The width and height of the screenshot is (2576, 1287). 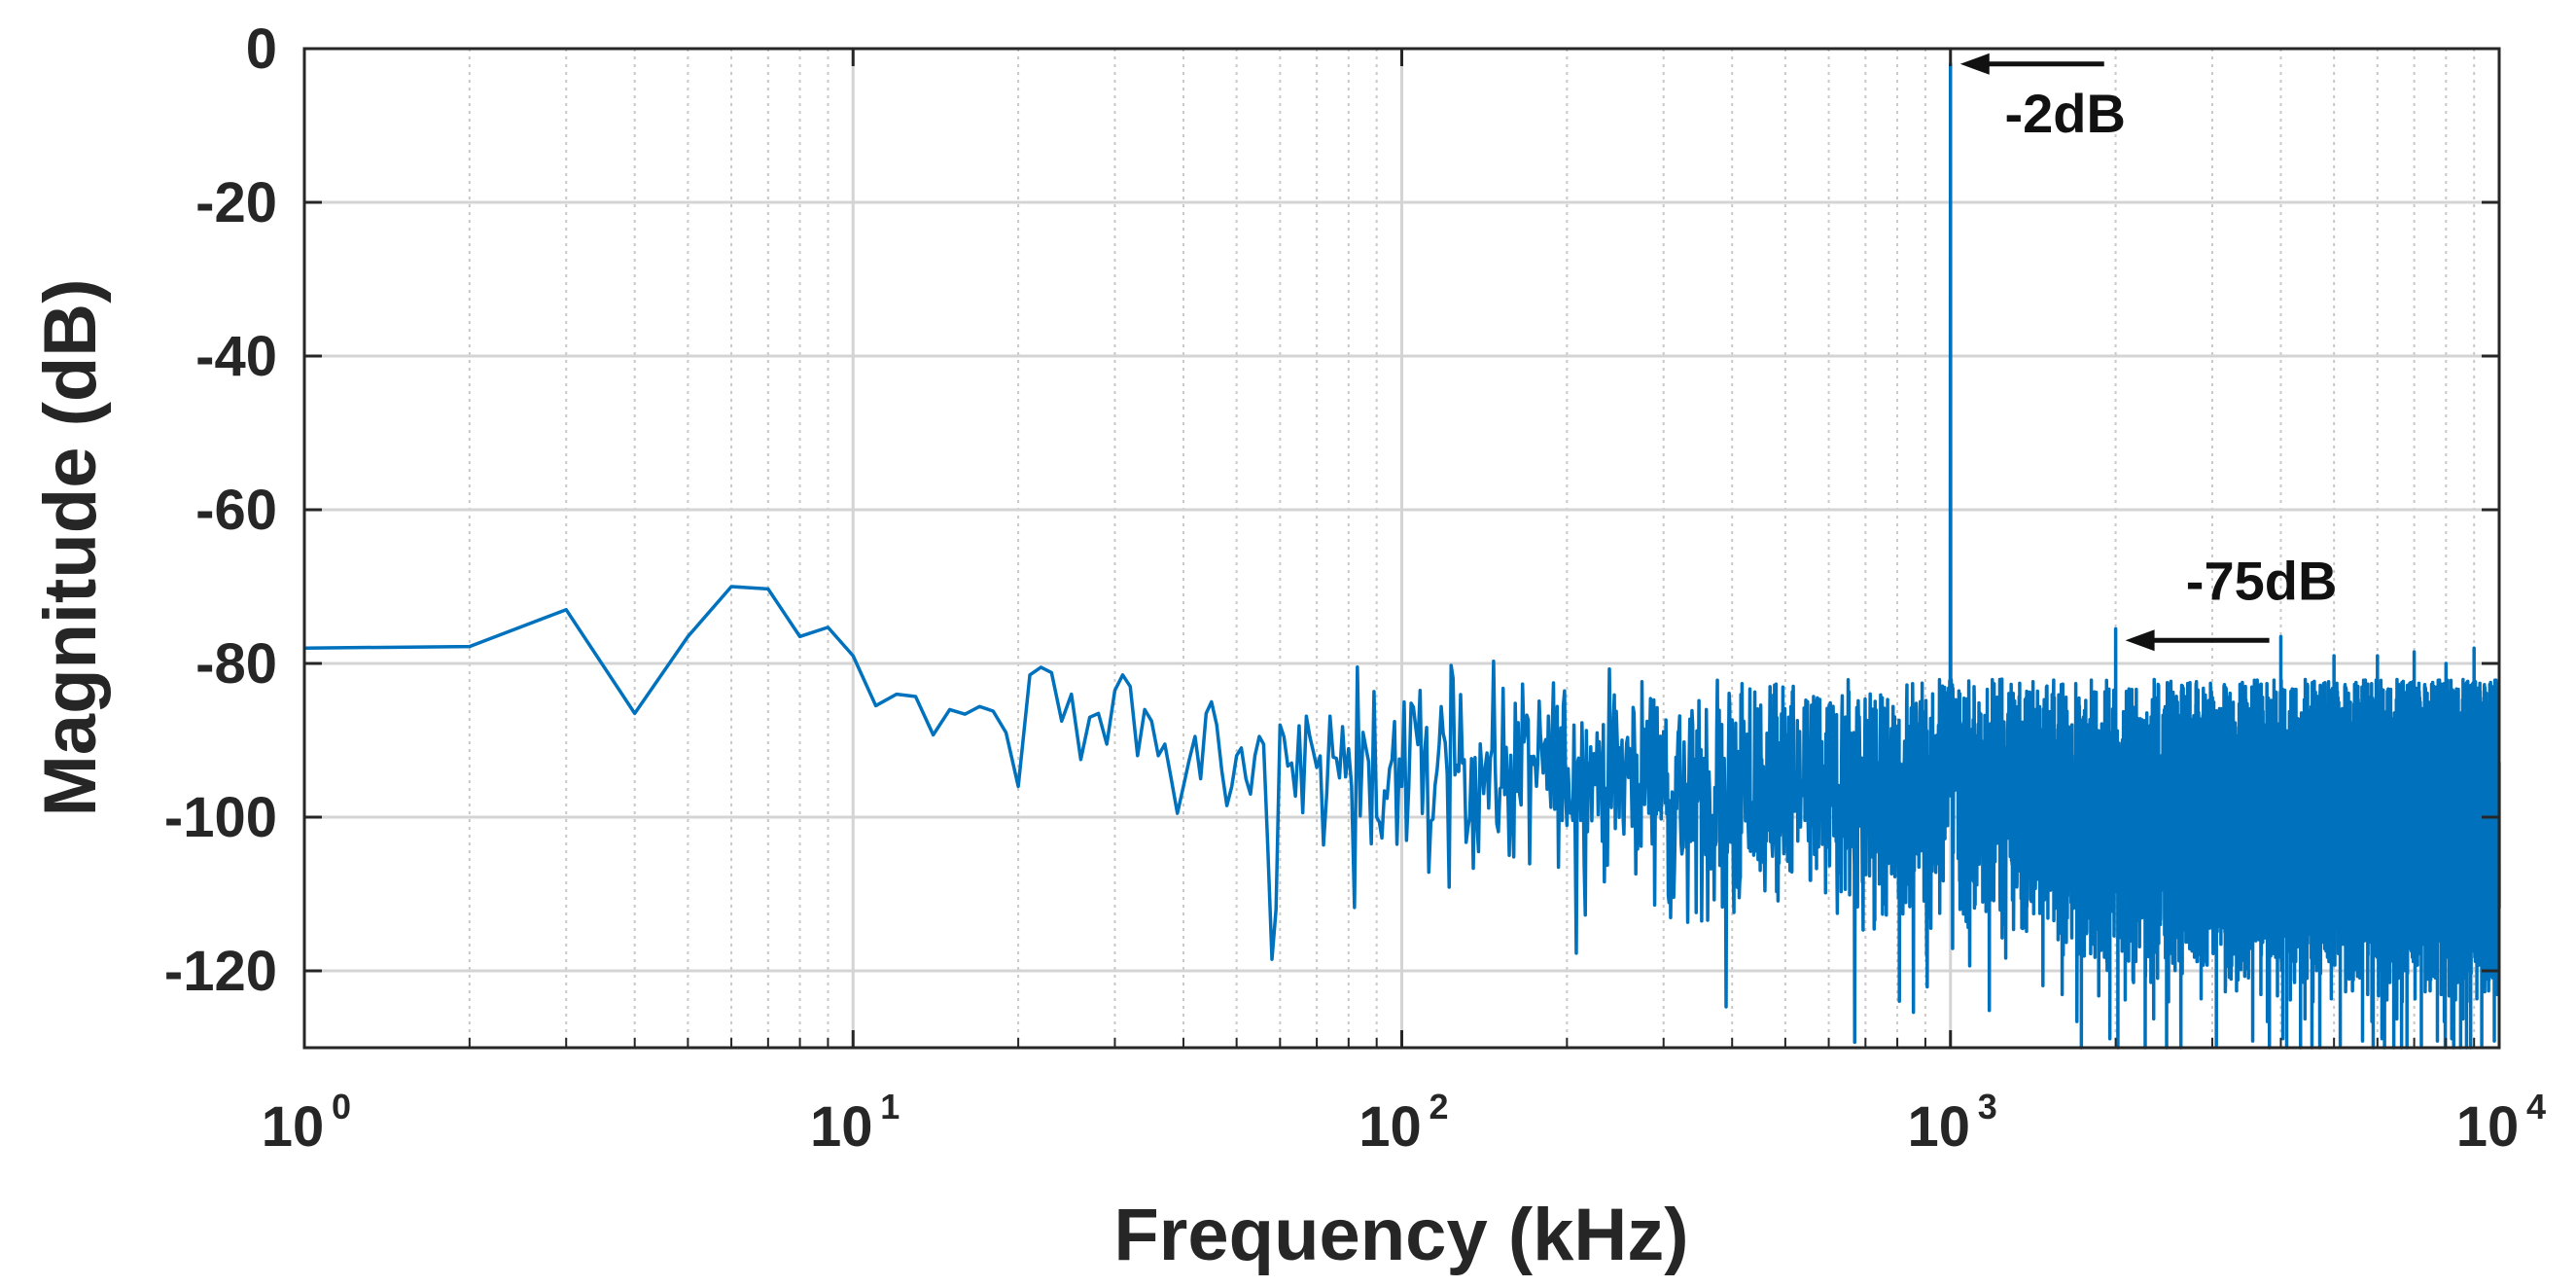 I want to click on x-axis-title: Frequency (kHz), so click(x=1401, y=1235).